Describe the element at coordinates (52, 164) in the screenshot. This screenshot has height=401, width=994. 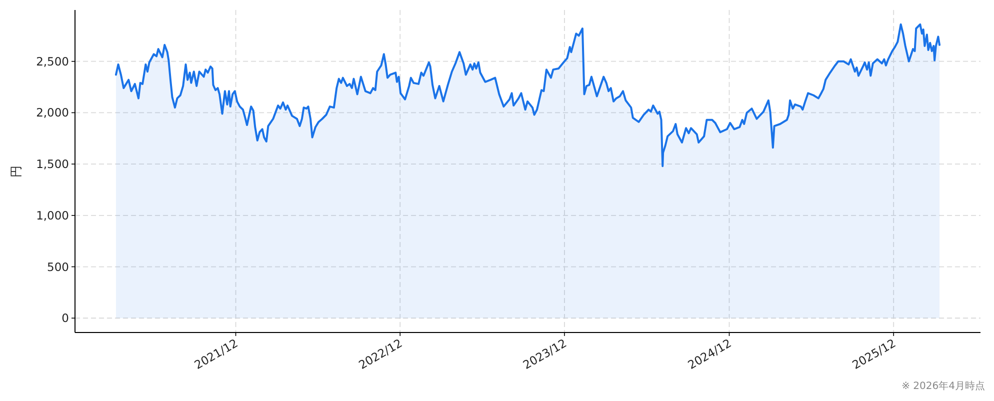
I see `y-tick-label: 1,500` at that location.